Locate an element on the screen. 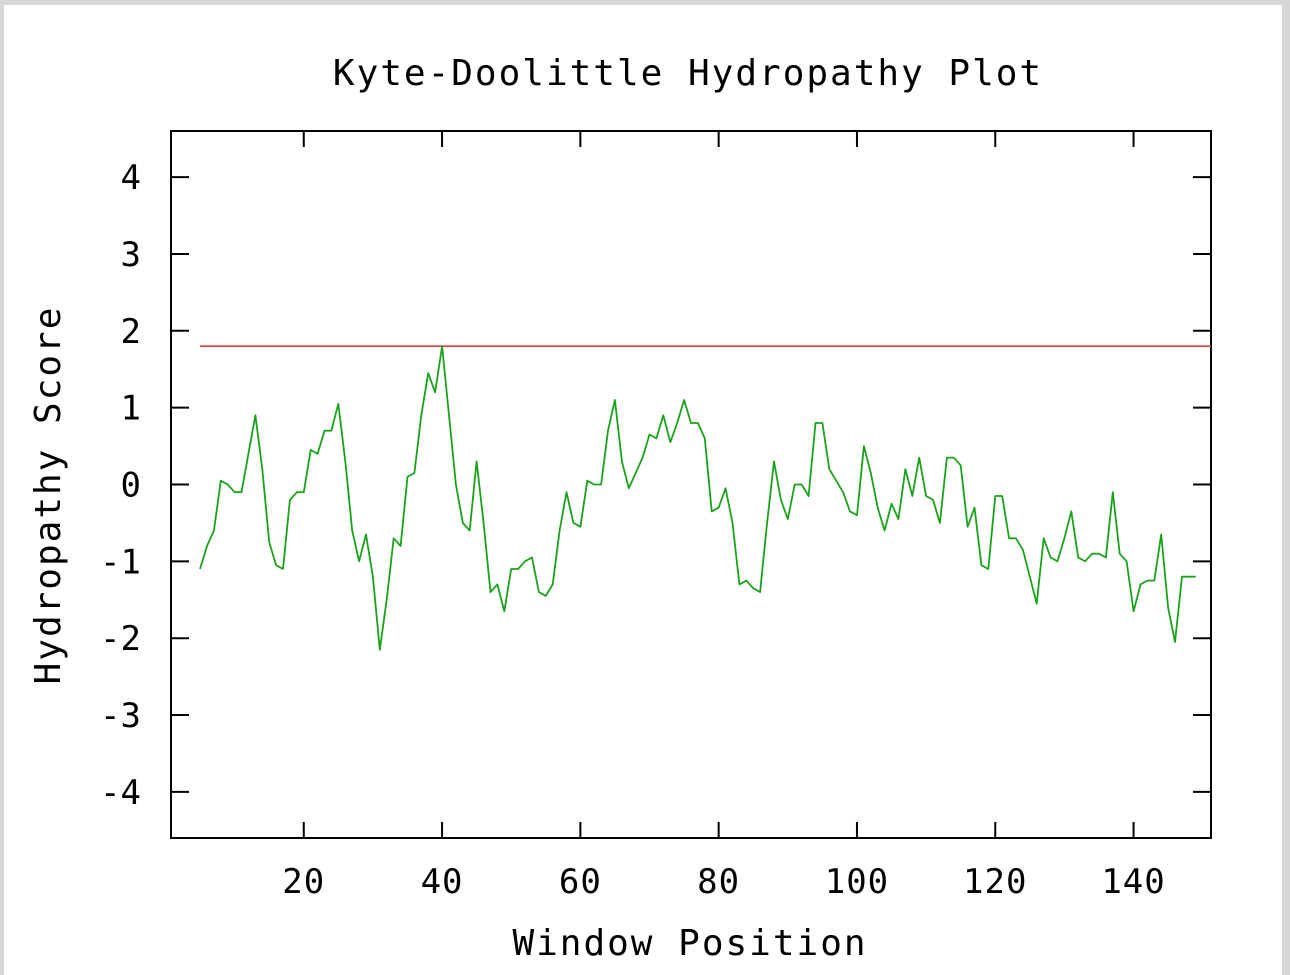 The image size is (1290, 975). x-tick-label: 120 is located at coordinates (995, 882).